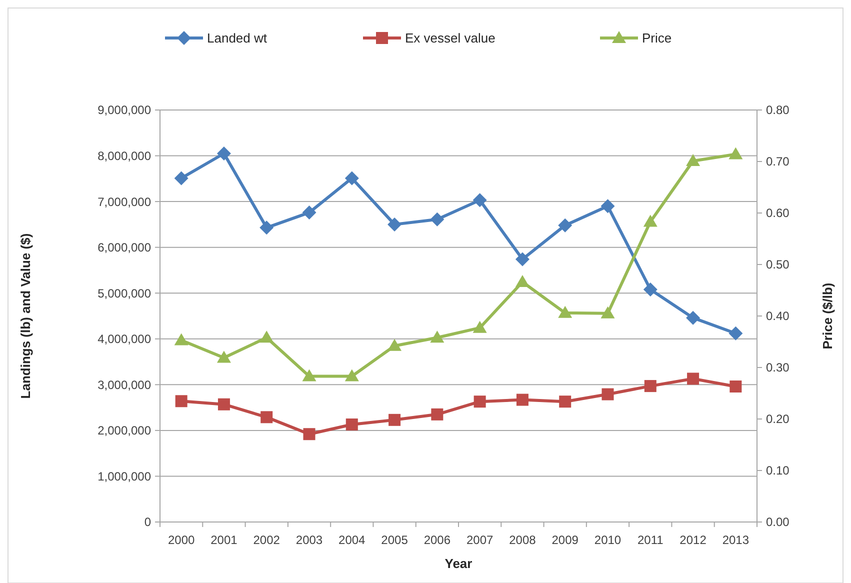 This screenshot has height=583, width=851. Describe the element at coordinates (125, 247) in the screenshot. I see `y-tick-label: 6,000,000` at that location.